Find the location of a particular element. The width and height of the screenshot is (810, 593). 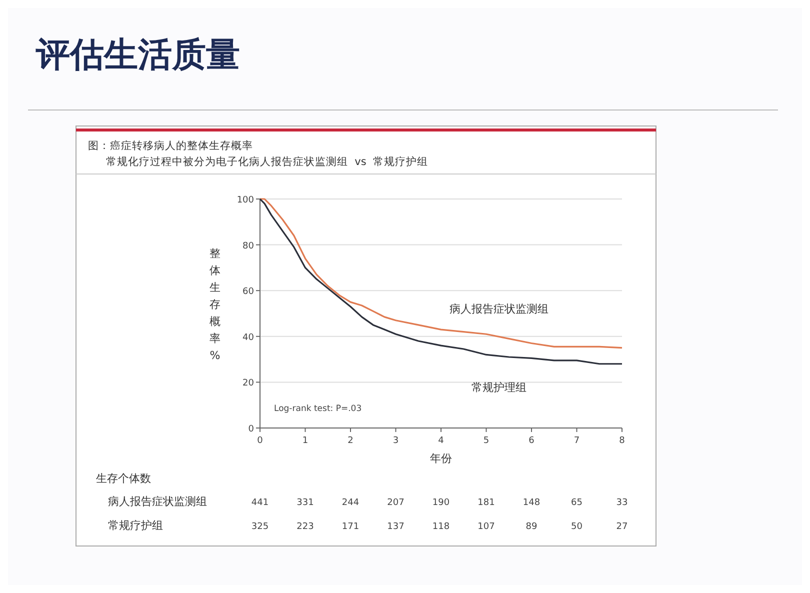

x-axis-title: 年份 is located at coordinates (441, 458).